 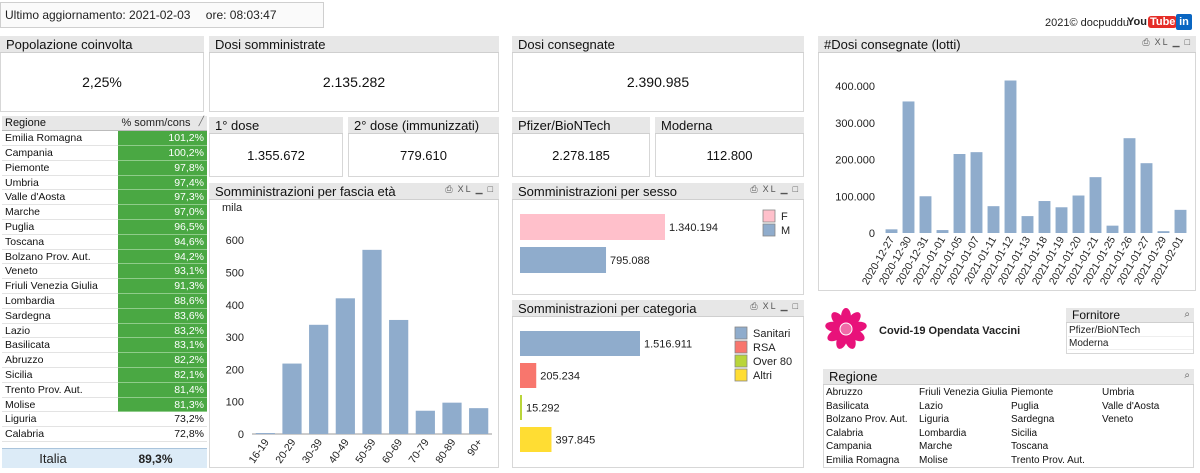 What do you see at coordinates (60, 360) in the screenshot?
I see `region-name-cell: Abruzzo` at bounding box center [60, 360].